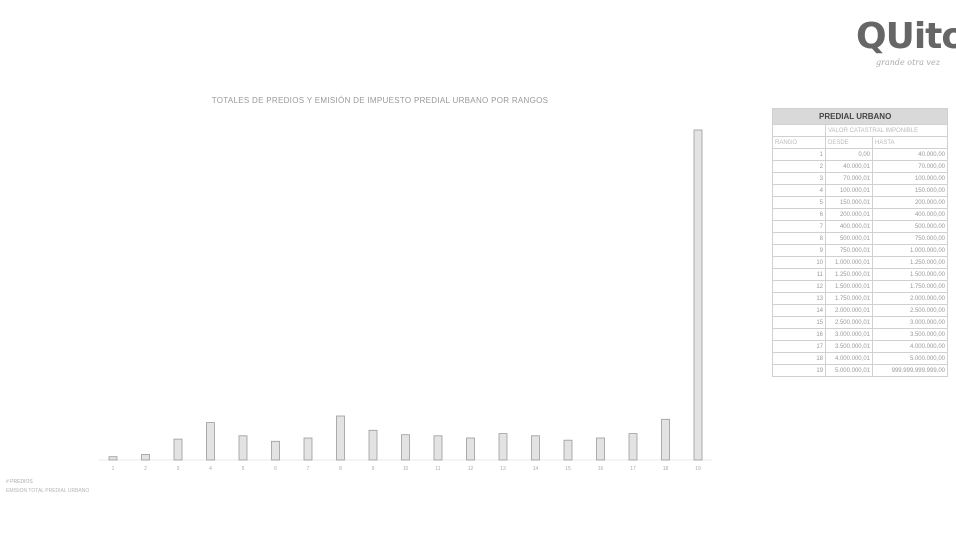 The height and width of the screenshot is (536, 956). I want to click on desde-cell: 3.500.000,01, so click(849, 346).